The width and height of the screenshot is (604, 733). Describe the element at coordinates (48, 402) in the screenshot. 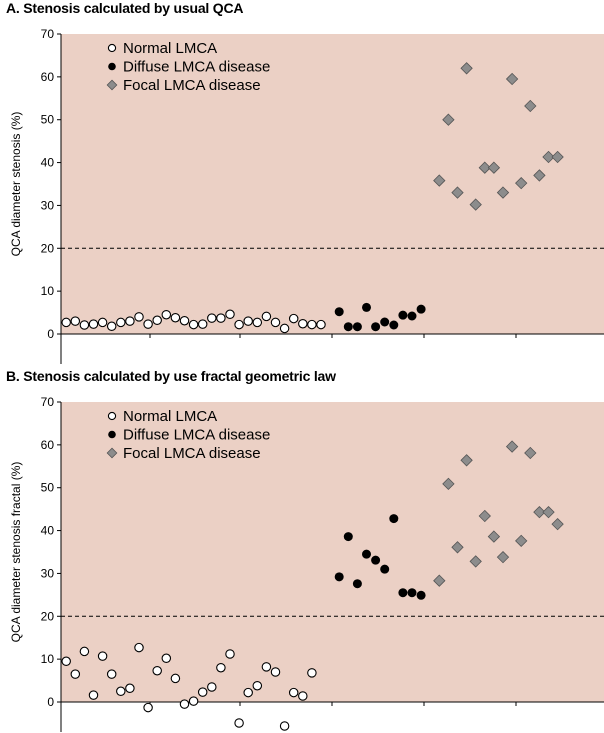

I see `y-tick-label: 70` at that location.